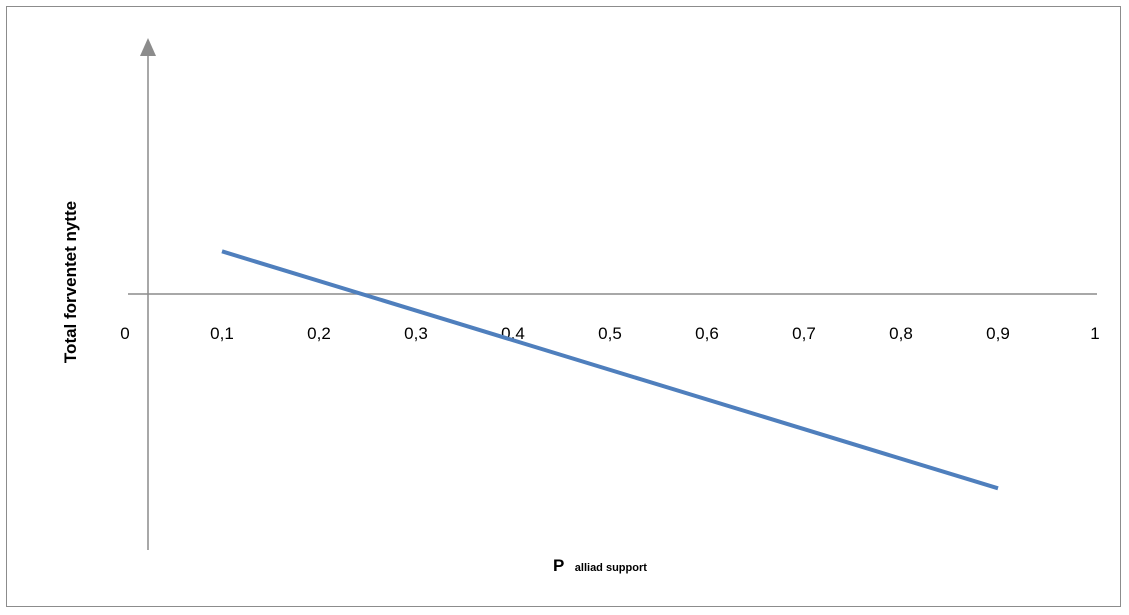 The image size is (1129, 615). What do you see at coordinates (222, 333) in the screenshot?
I see `x-tick-label: 0,1` at bounding box center [222, 333].